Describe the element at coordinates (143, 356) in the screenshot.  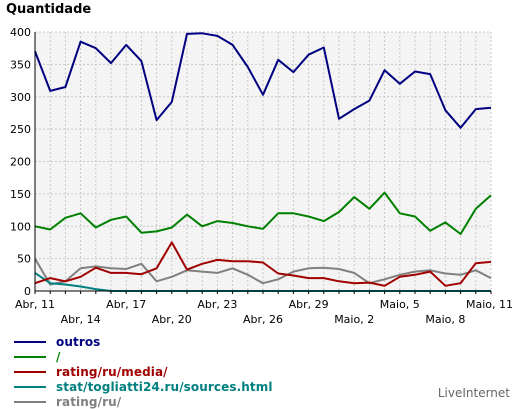
I see `legend-item: /` at that location.